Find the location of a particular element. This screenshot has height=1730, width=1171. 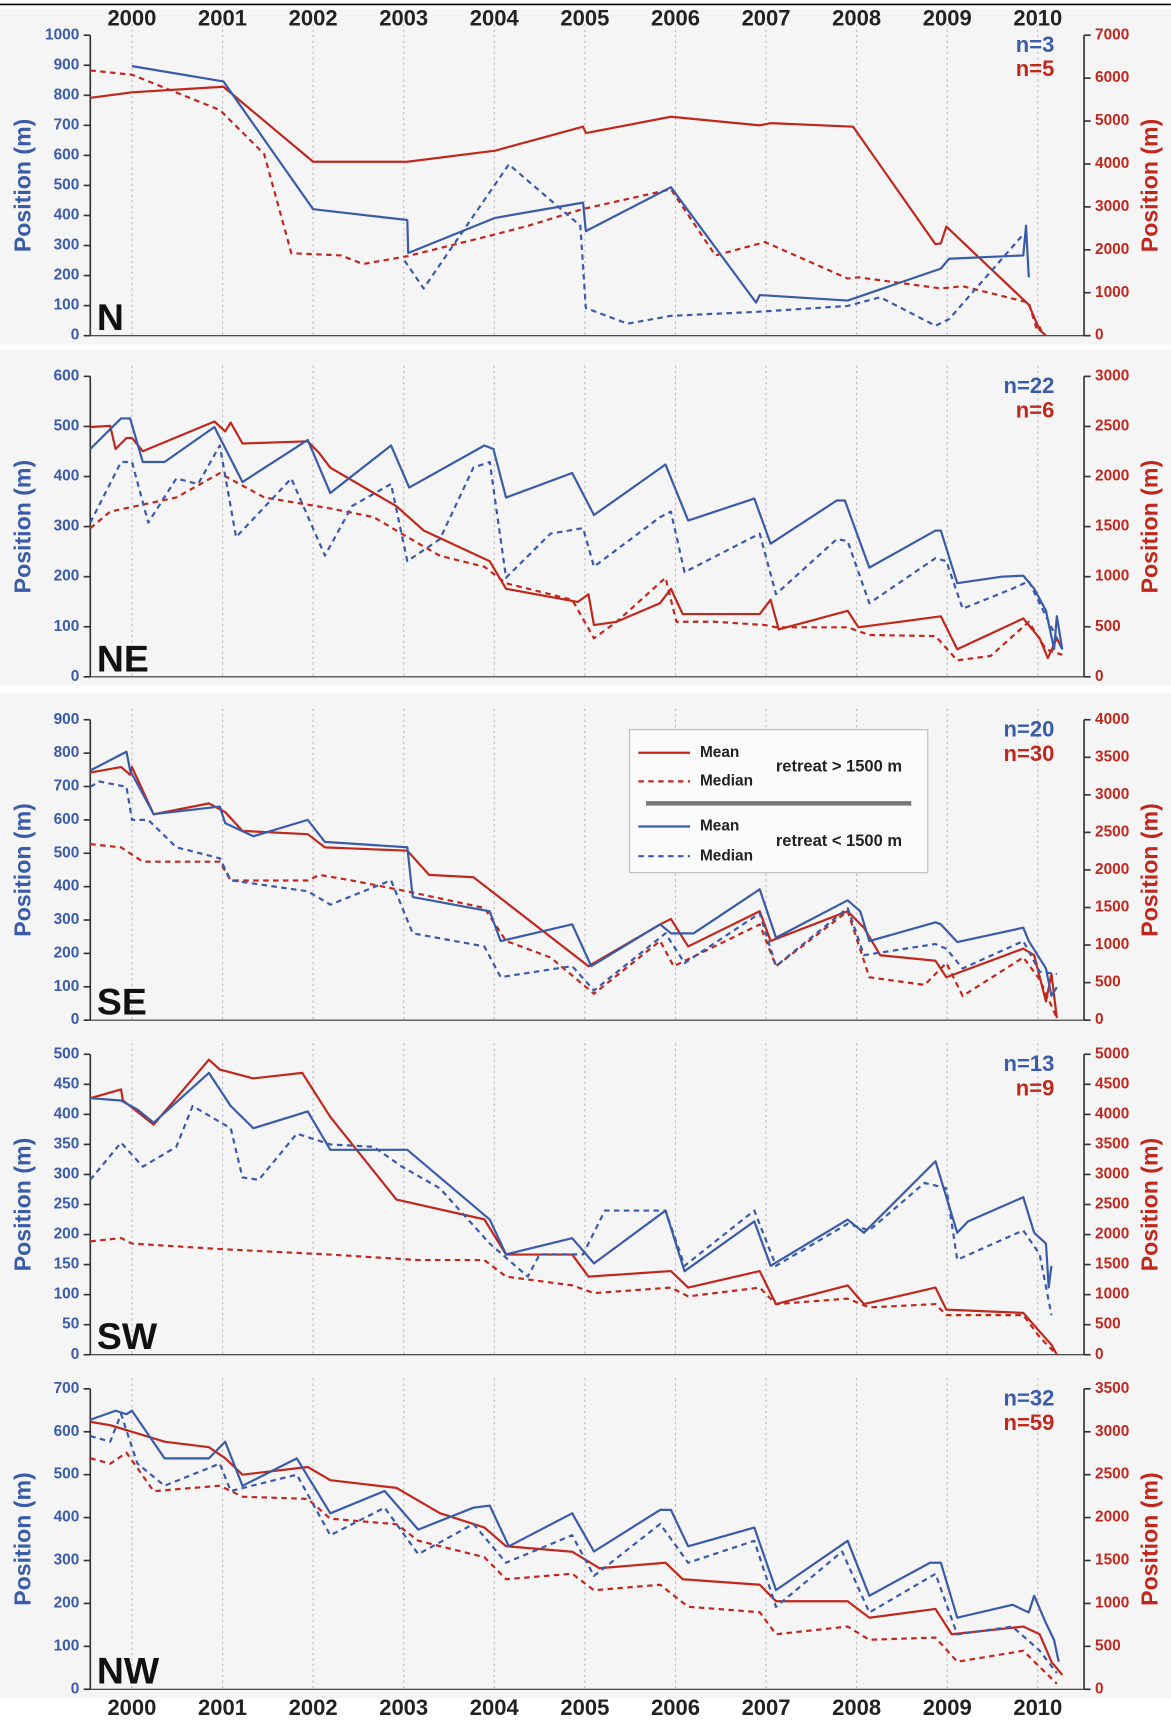

x-tick-label: 2000 is located at coordinates (131, 1707).